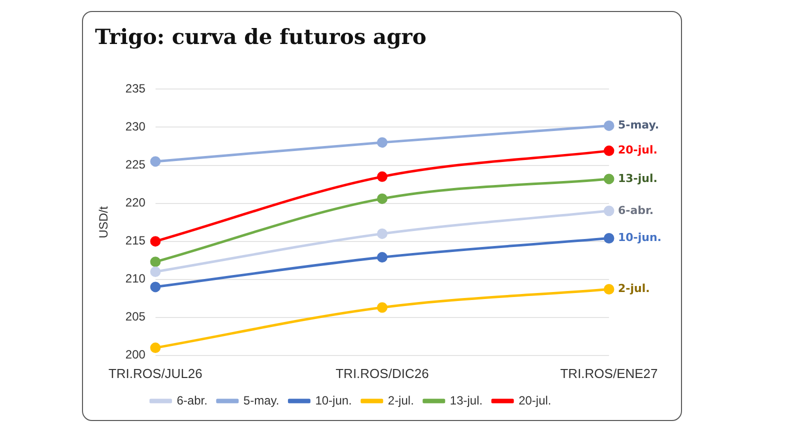 The height and width of the screenshot is (432, 791). Describe the element at coordinates (155, 373) in the screenshot. I see `x-tick-label: TRI.ROS/JUL26` at that location.